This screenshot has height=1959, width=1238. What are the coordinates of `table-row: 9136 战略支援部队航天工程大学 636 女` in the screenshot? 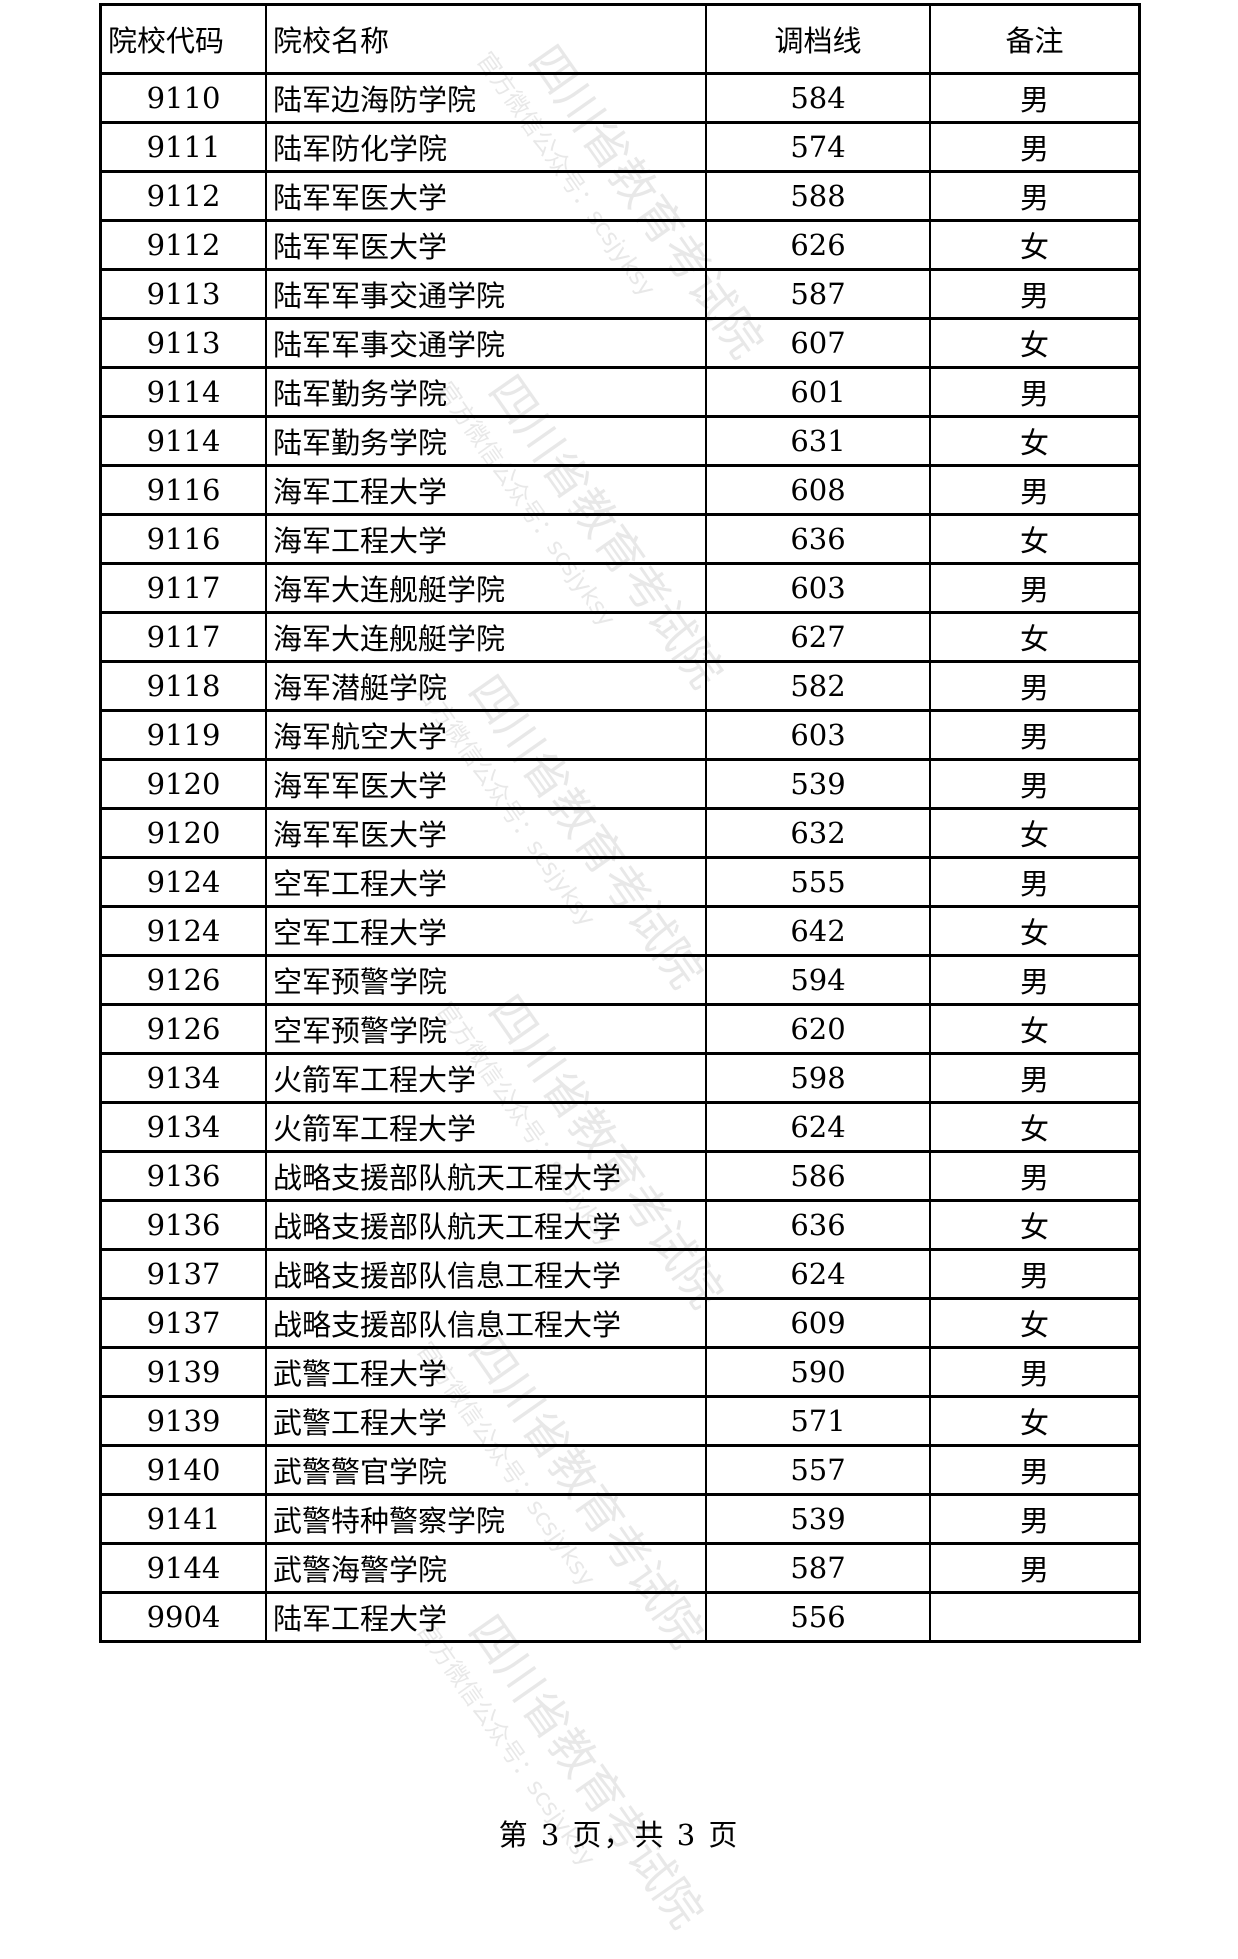 It's located at (620, 1225).